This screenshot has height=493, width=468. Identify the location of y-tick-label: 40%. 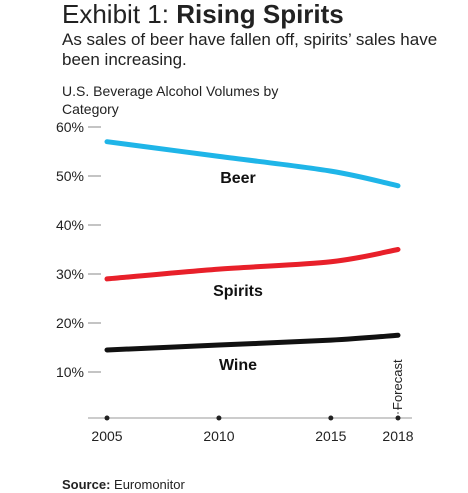
(70, 225).